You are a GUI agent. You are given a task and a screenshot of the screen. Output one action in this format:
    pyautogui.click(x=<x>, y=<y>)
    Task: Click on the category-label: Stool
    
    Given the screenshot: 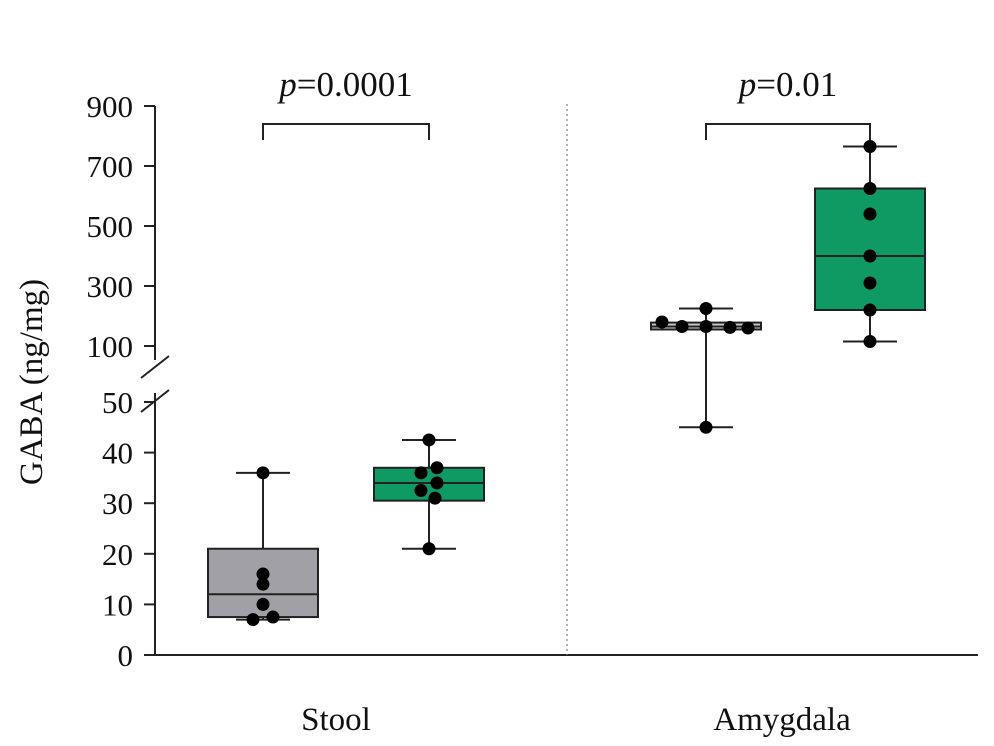 What is the action you would take?
    pyautogui.click(x=336, y=720)
    